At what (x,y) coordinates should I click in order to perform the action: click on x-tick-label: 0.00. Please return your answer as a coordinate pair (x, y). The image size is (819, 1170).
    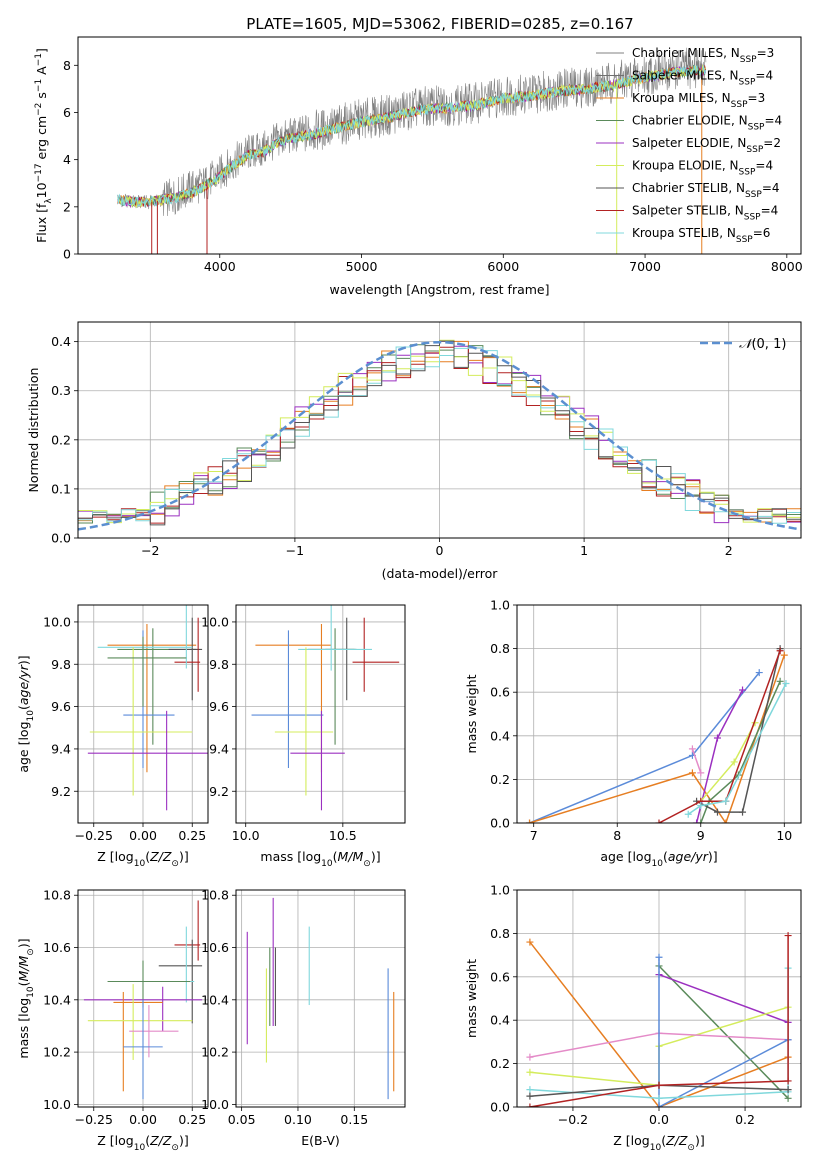
    Looking at the image, I should click on (143, 835).